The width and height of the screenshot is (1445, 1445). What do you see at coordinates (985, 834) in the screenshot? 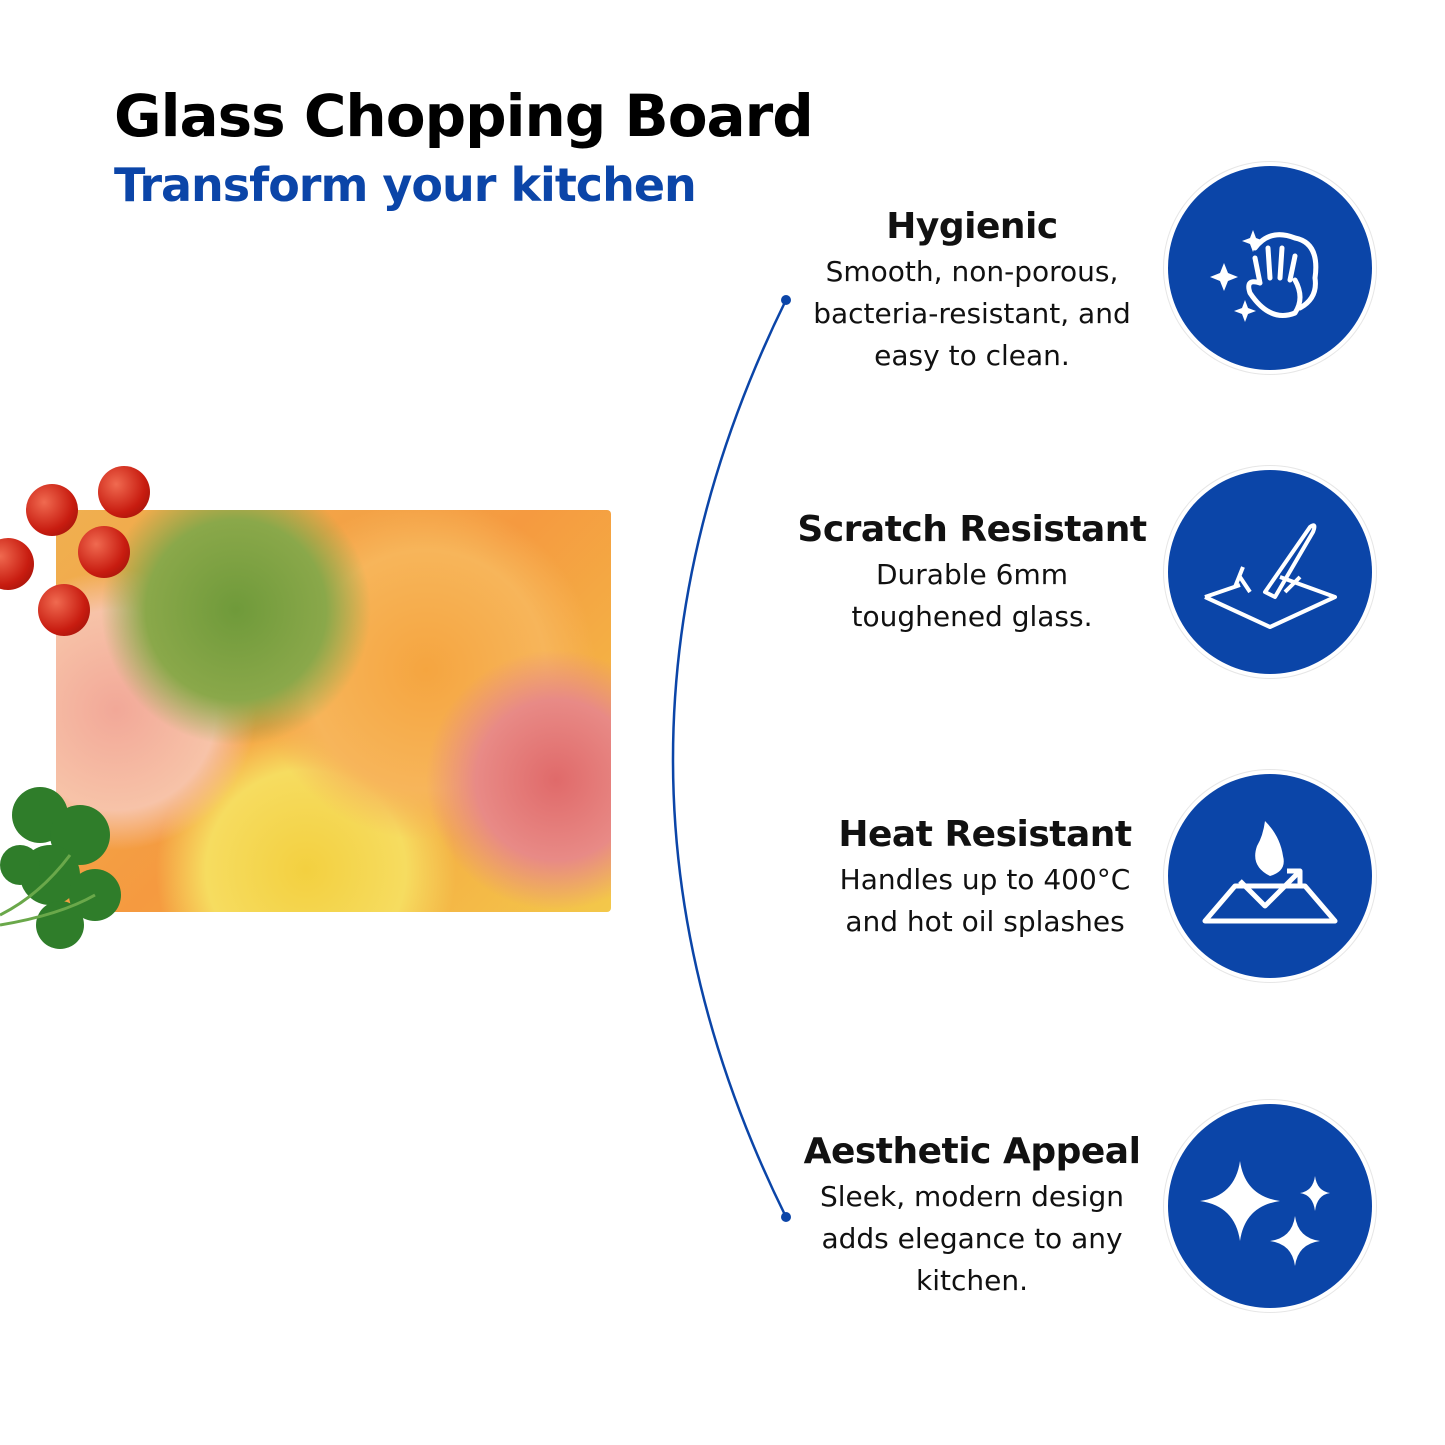
I see `feature-title: Heat Resistant` at bounding box center [985, 834].